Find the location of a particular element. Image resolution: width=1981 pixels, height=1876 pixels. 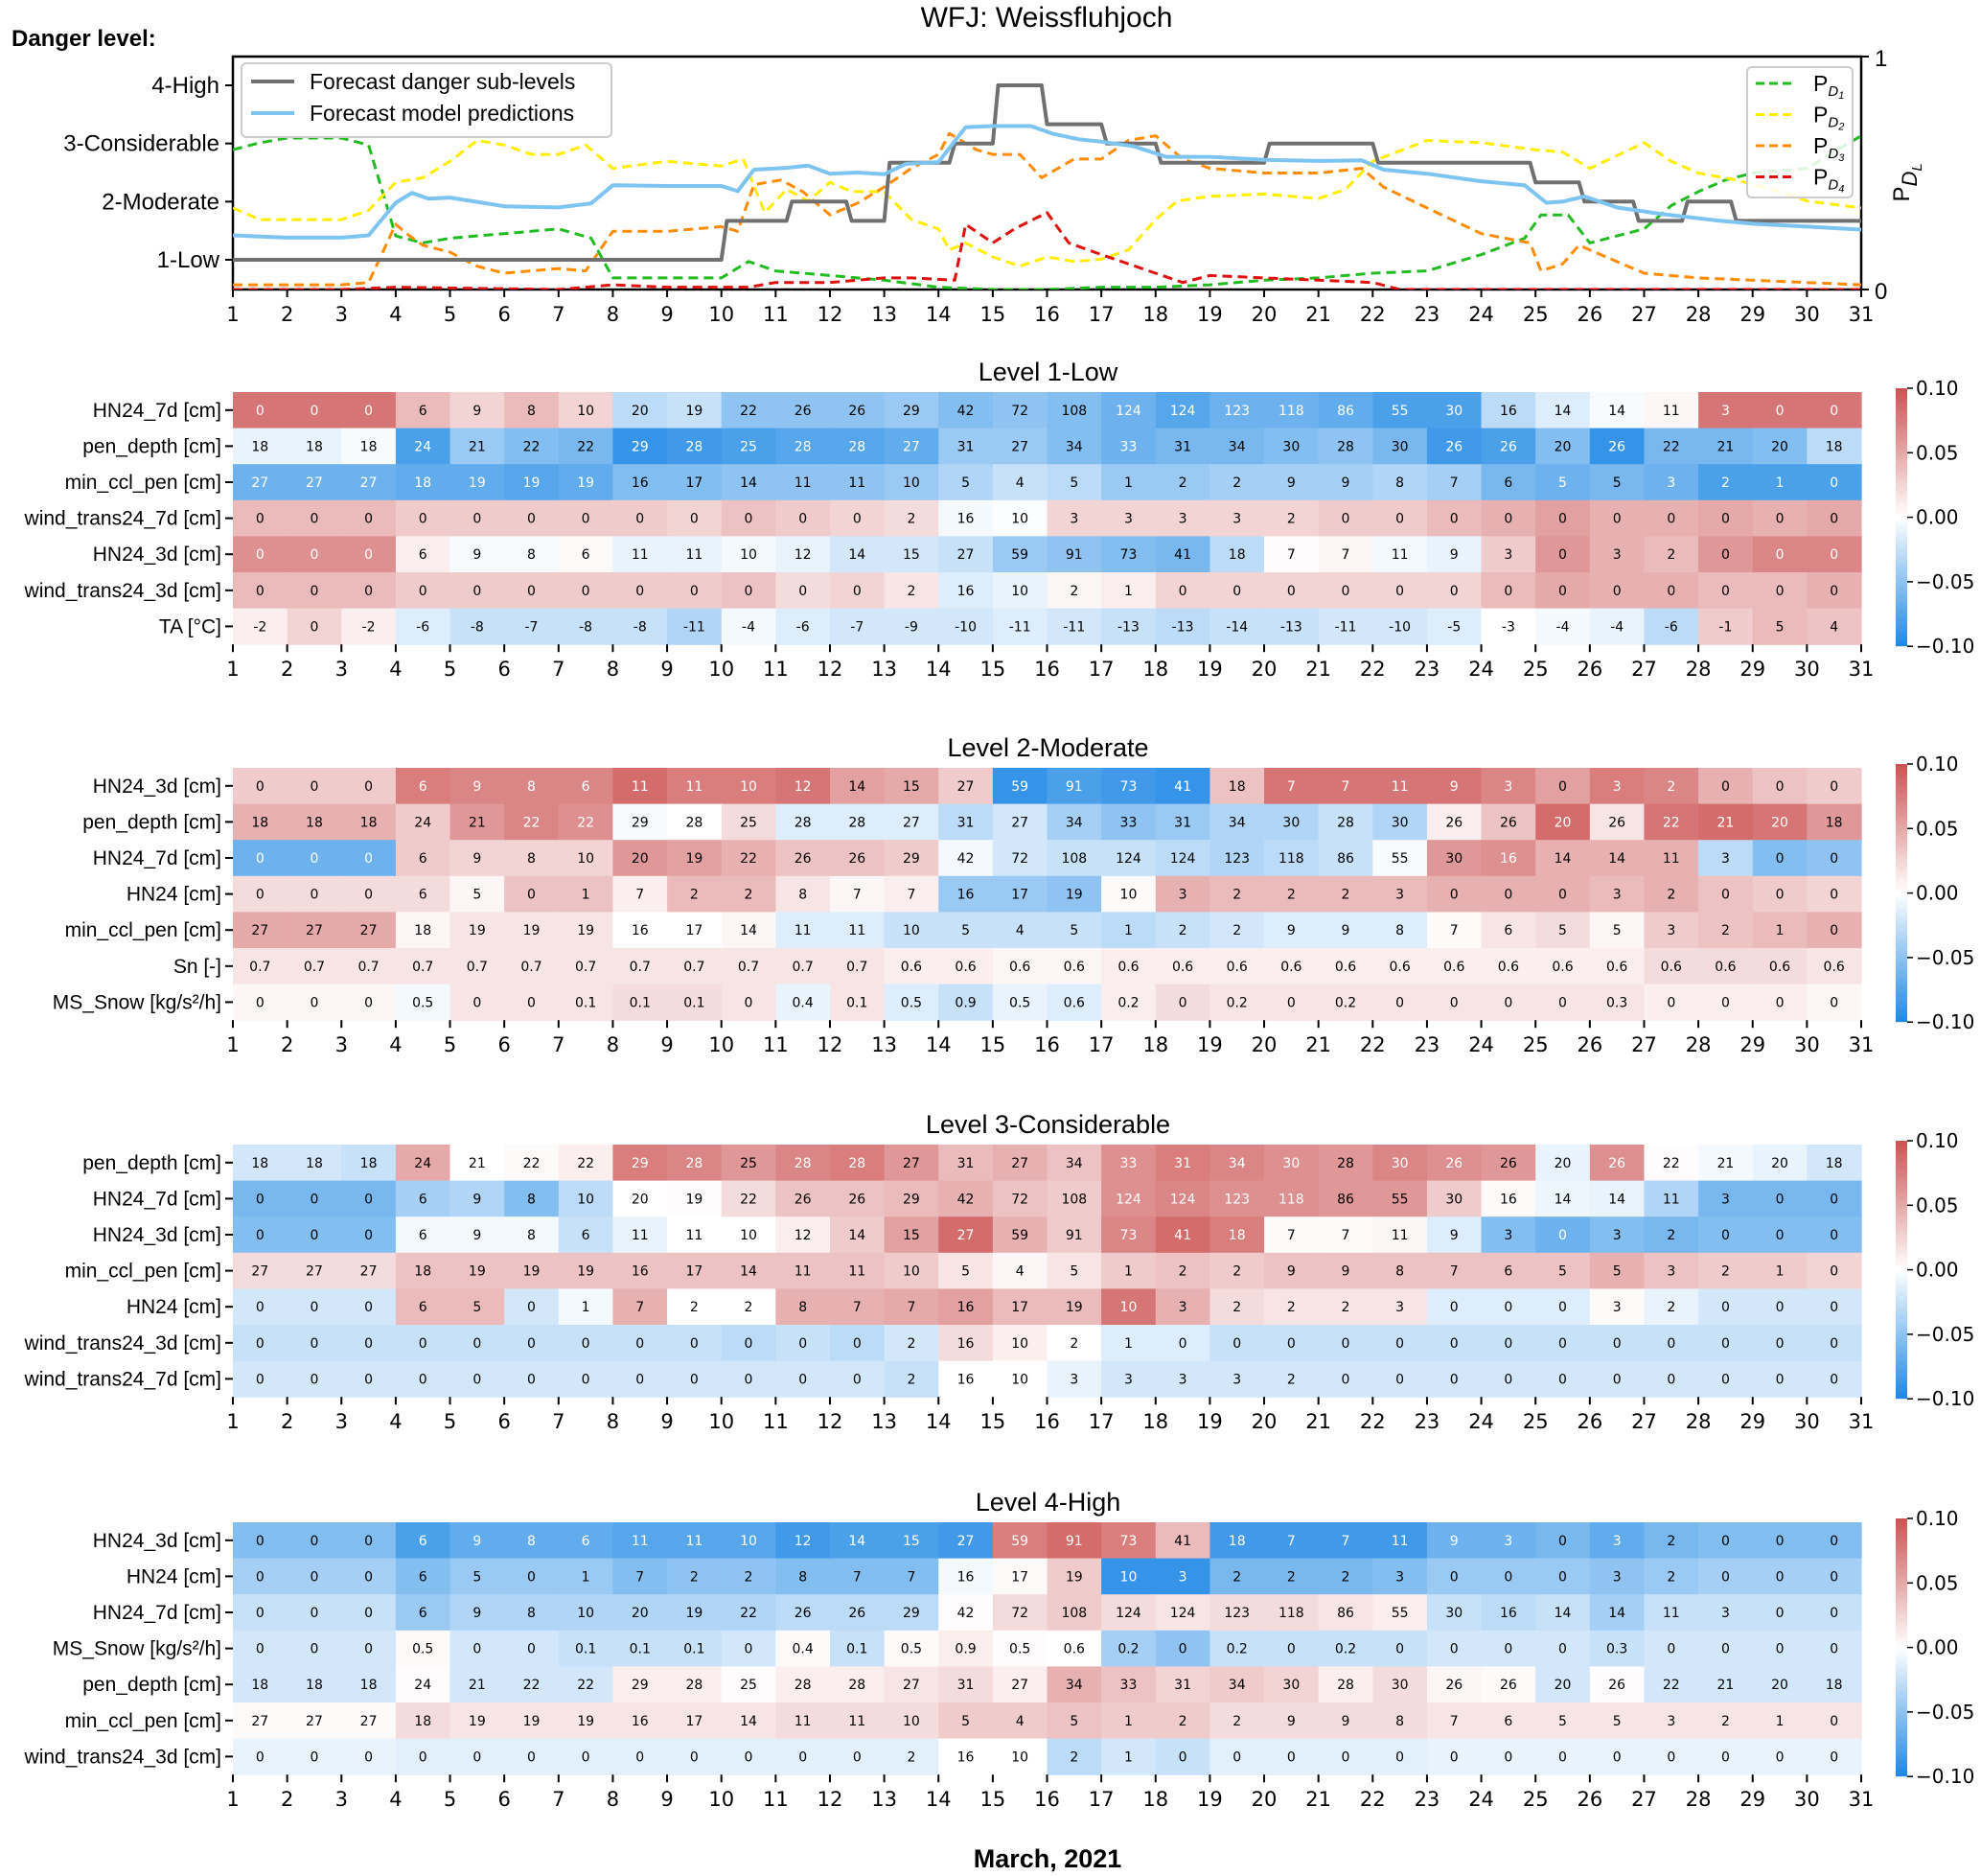

heatmap-cell-value: 0.1 is located at coordinates (585, 1649).